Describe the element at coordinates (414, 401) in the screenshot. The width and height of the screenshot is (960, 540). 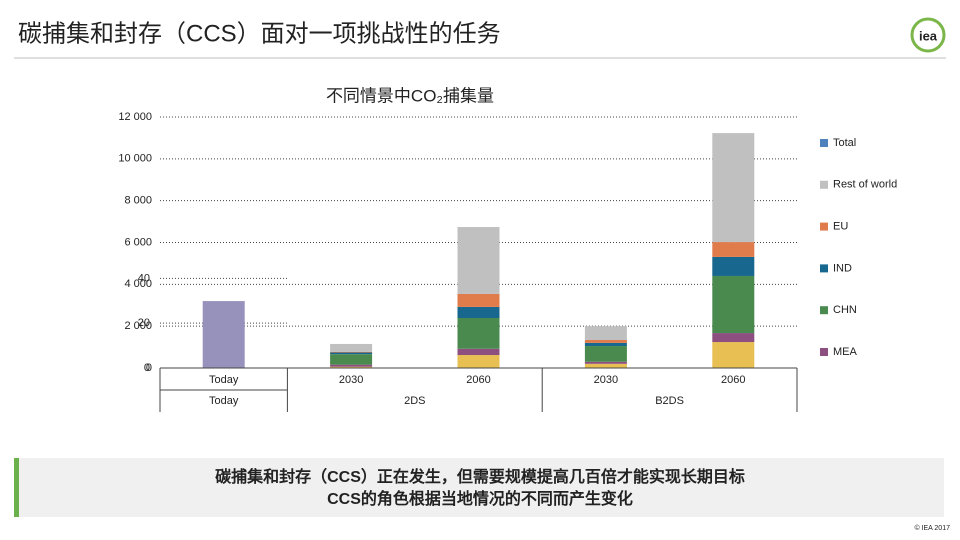
I see `group-label: 2DS` at that location.